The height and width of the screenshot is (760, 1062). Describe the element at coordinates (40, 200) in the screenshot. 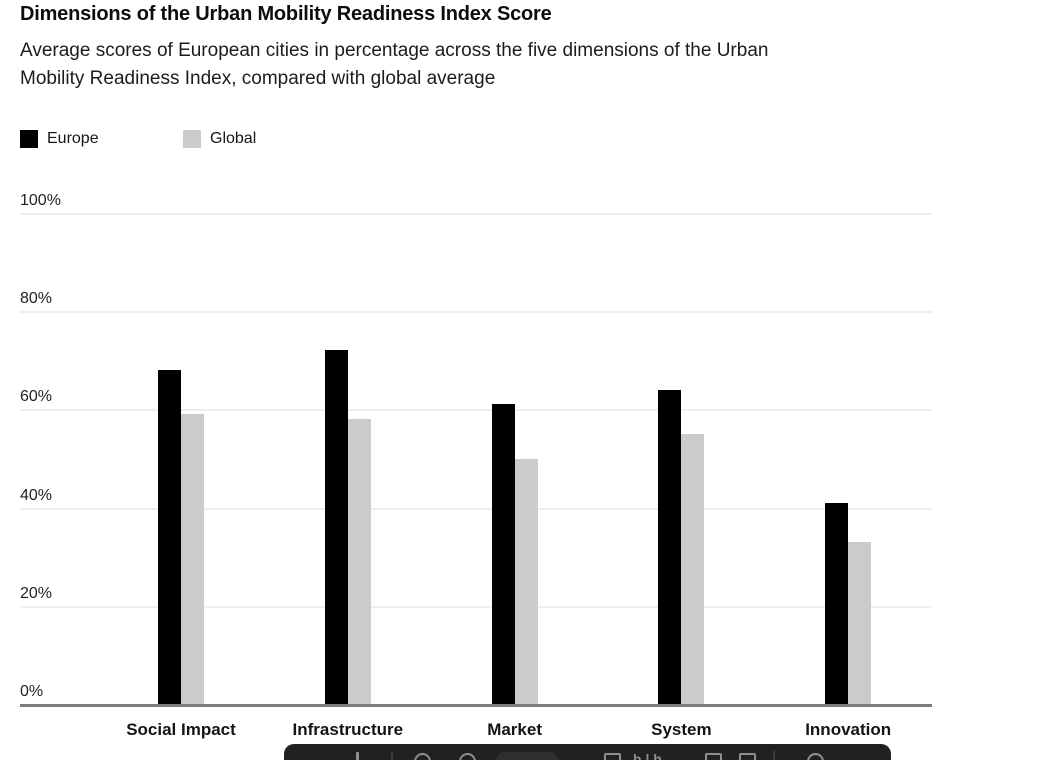

I see `y-tick-label-100: 100%` at that location.